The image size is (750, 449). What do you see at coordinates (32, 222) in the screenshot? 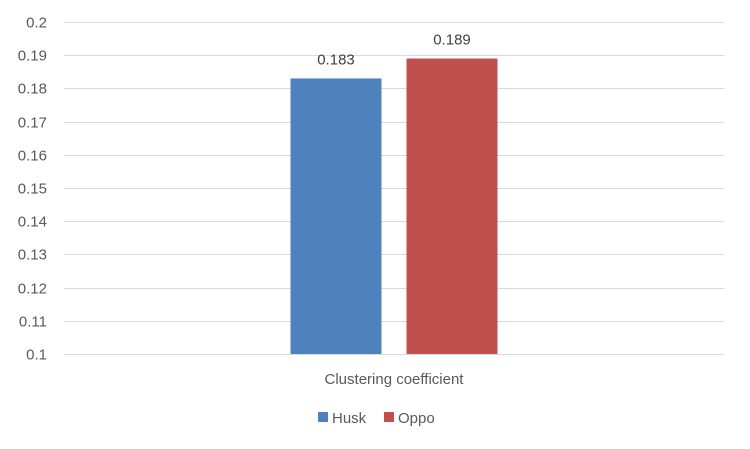
I see `y-tick-label: 0.14` at bounding box center [32, 222].